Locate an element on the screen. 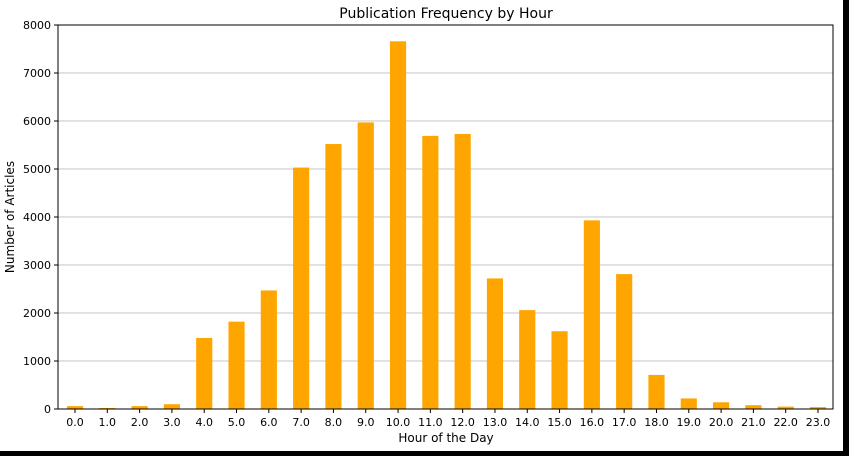 The image size is (849, 456). bar-hour-11.0 is located at coordinates (430, 272).